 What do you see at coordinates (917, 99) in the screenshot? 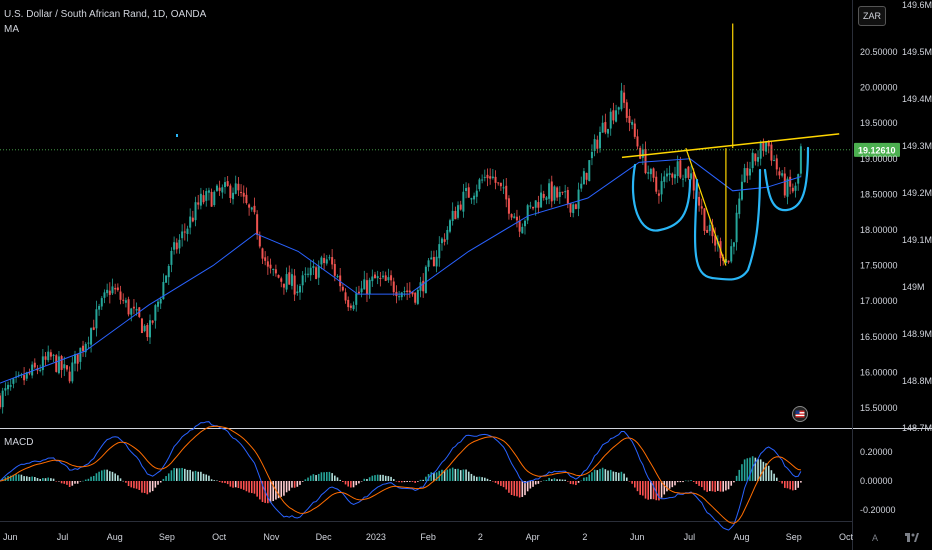
I see `secondary-tick-label: 149.4M` at bounding box center [917, 99].